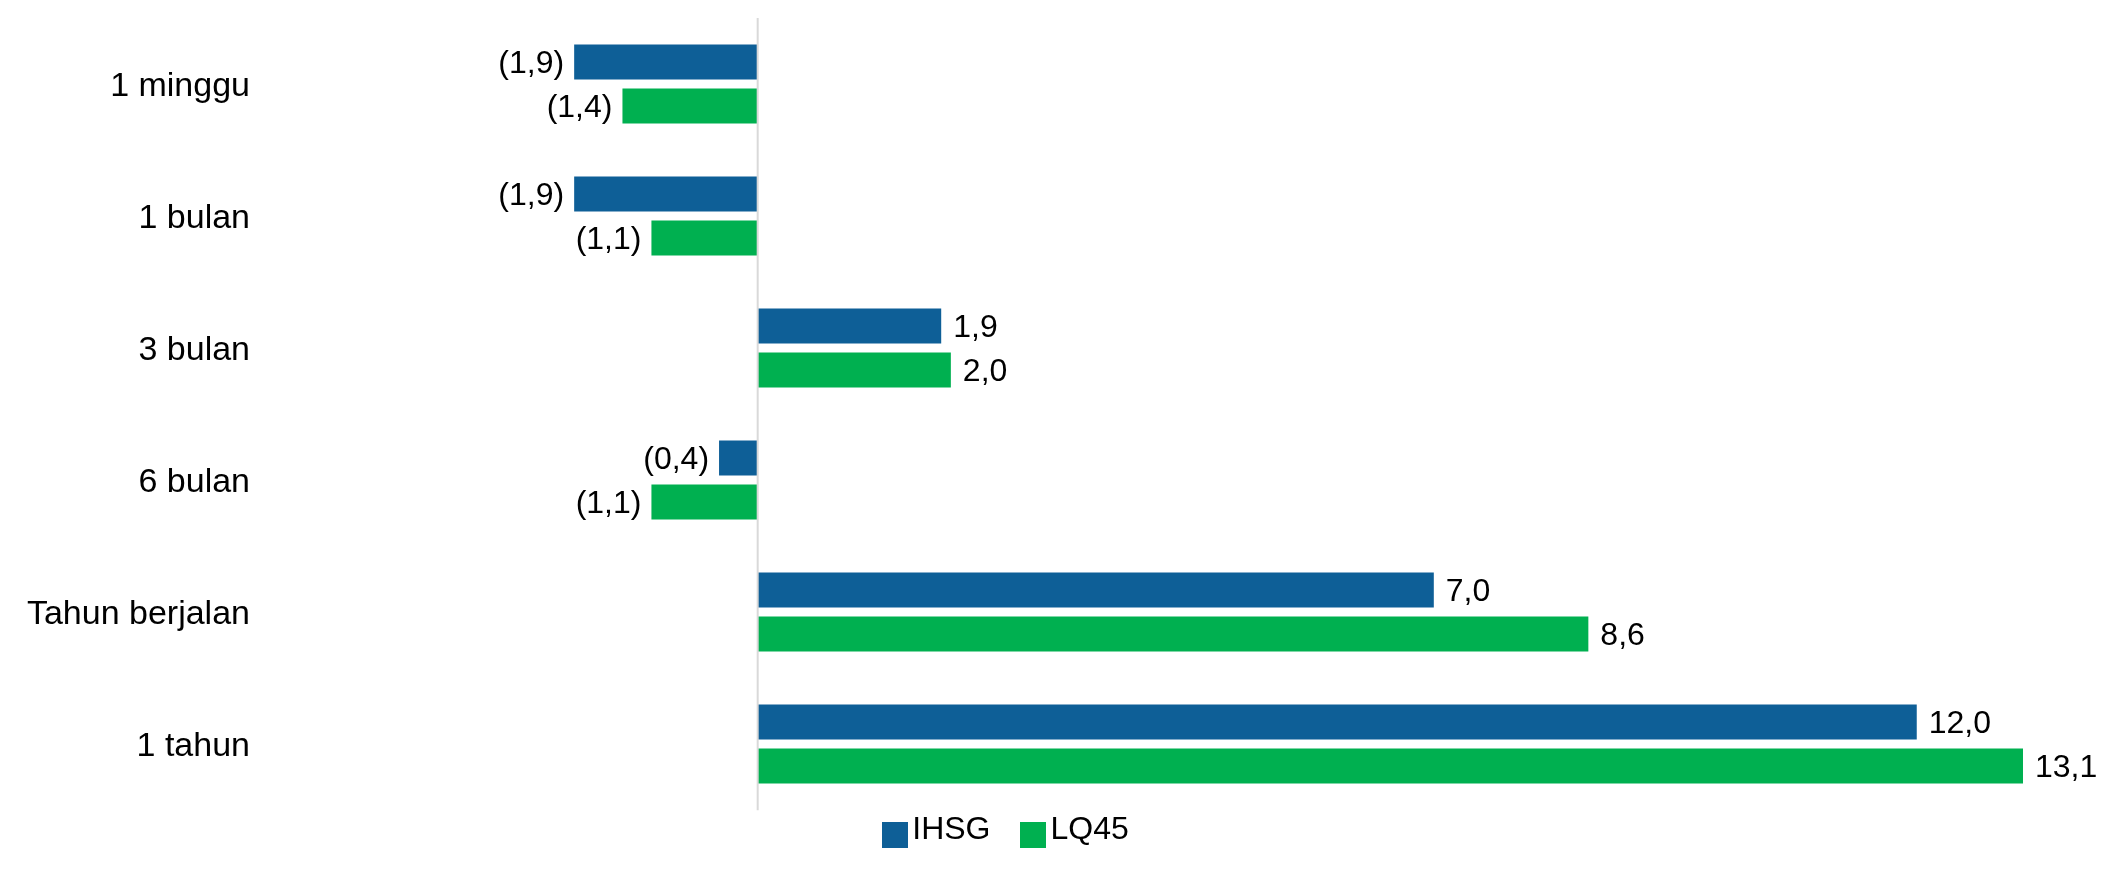  What do you see at coordinates (579, 106) in the screenshot?
I see `data-label: (1,4)` at bounding box center [579, 106].